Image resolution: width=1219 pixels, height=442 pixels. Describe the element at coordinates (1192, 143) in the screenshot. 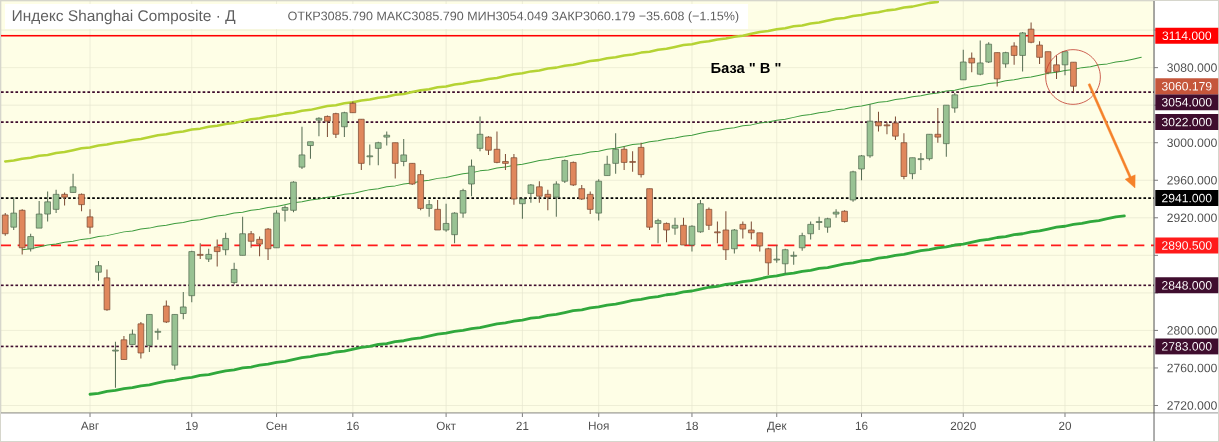

I see `y-tick-label: 3000.000` at that location.